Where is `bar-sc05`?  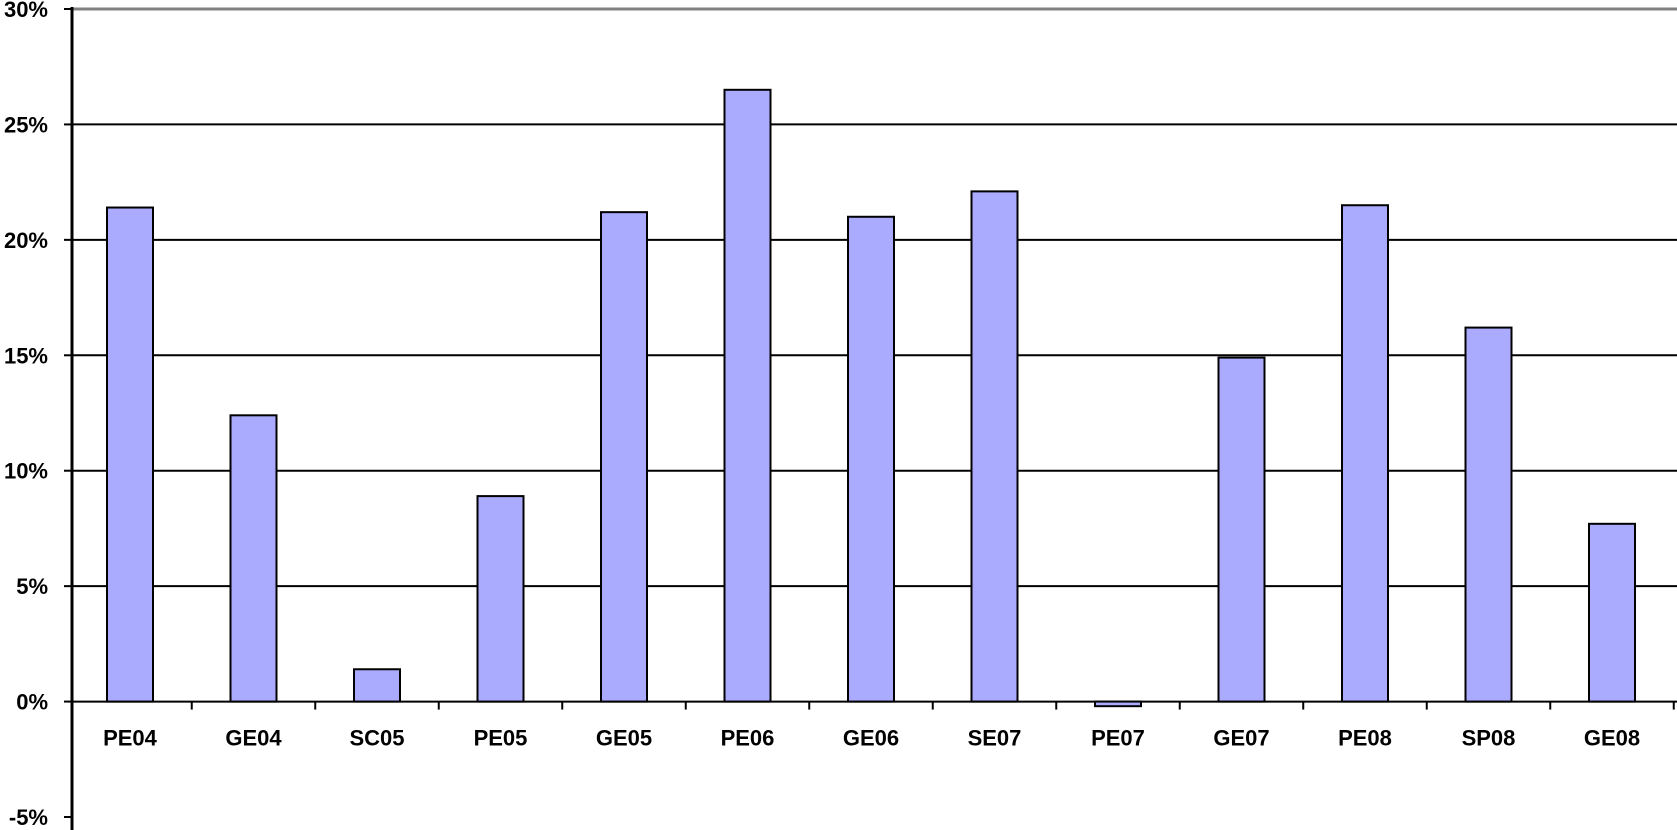
bar-sc05 is located at coordinates (377, 685).